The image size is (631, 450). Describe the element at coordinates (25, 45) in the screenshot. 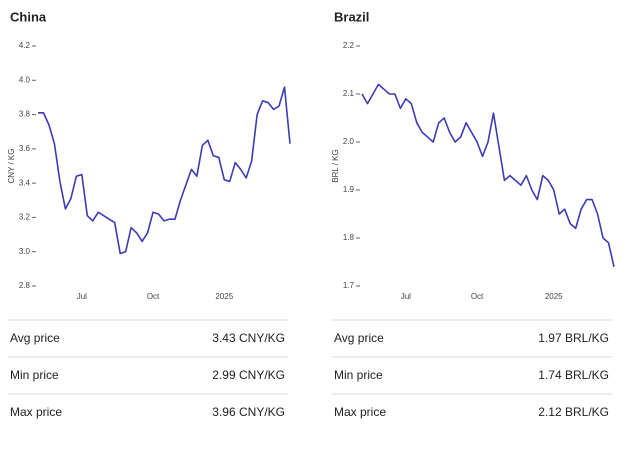

I see `y-tick-label: 4.2` at that location.